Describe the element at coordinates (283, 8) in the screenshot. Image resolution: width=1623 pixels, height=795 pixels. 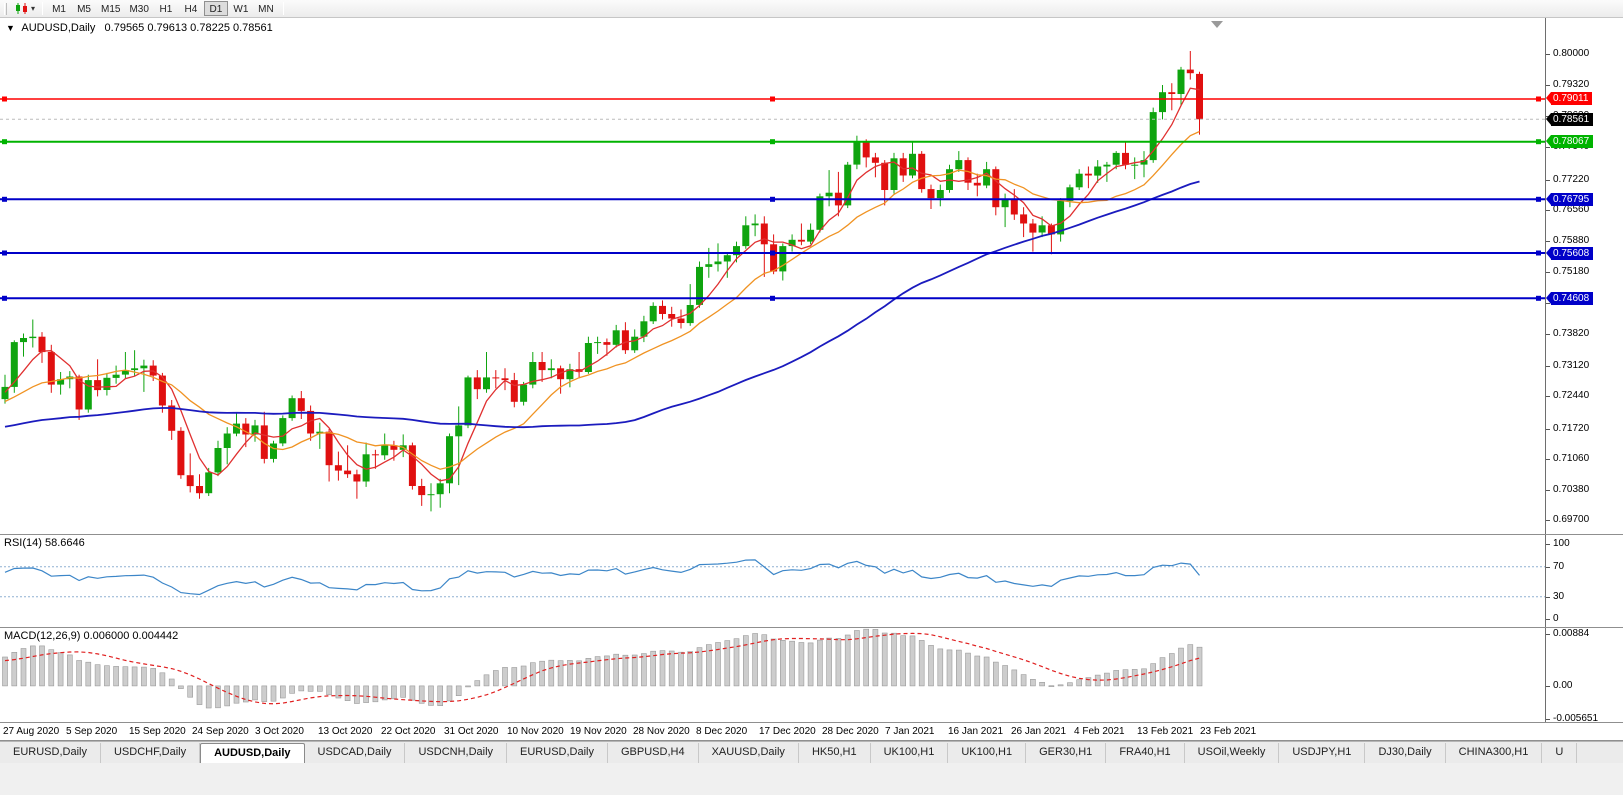
I see `toolbar-separator` at that location.